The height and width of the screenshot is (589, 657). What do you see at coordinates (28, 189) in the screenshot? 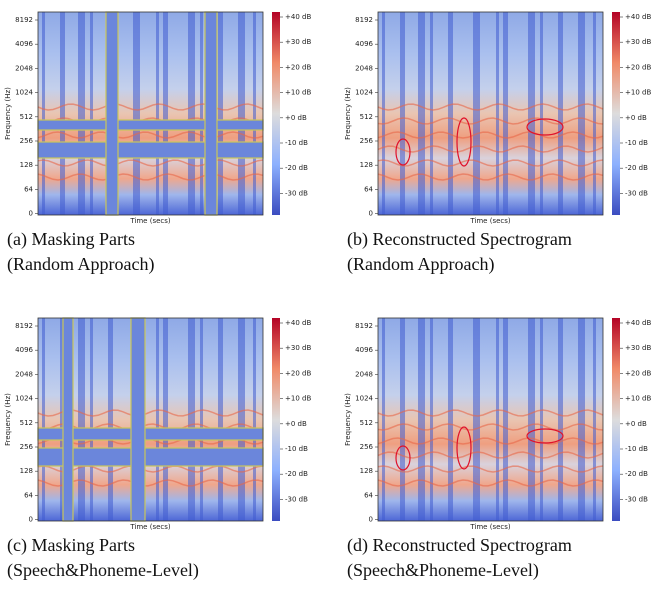
I see `y-tick-label: 64` at bounding box center [28, 189].